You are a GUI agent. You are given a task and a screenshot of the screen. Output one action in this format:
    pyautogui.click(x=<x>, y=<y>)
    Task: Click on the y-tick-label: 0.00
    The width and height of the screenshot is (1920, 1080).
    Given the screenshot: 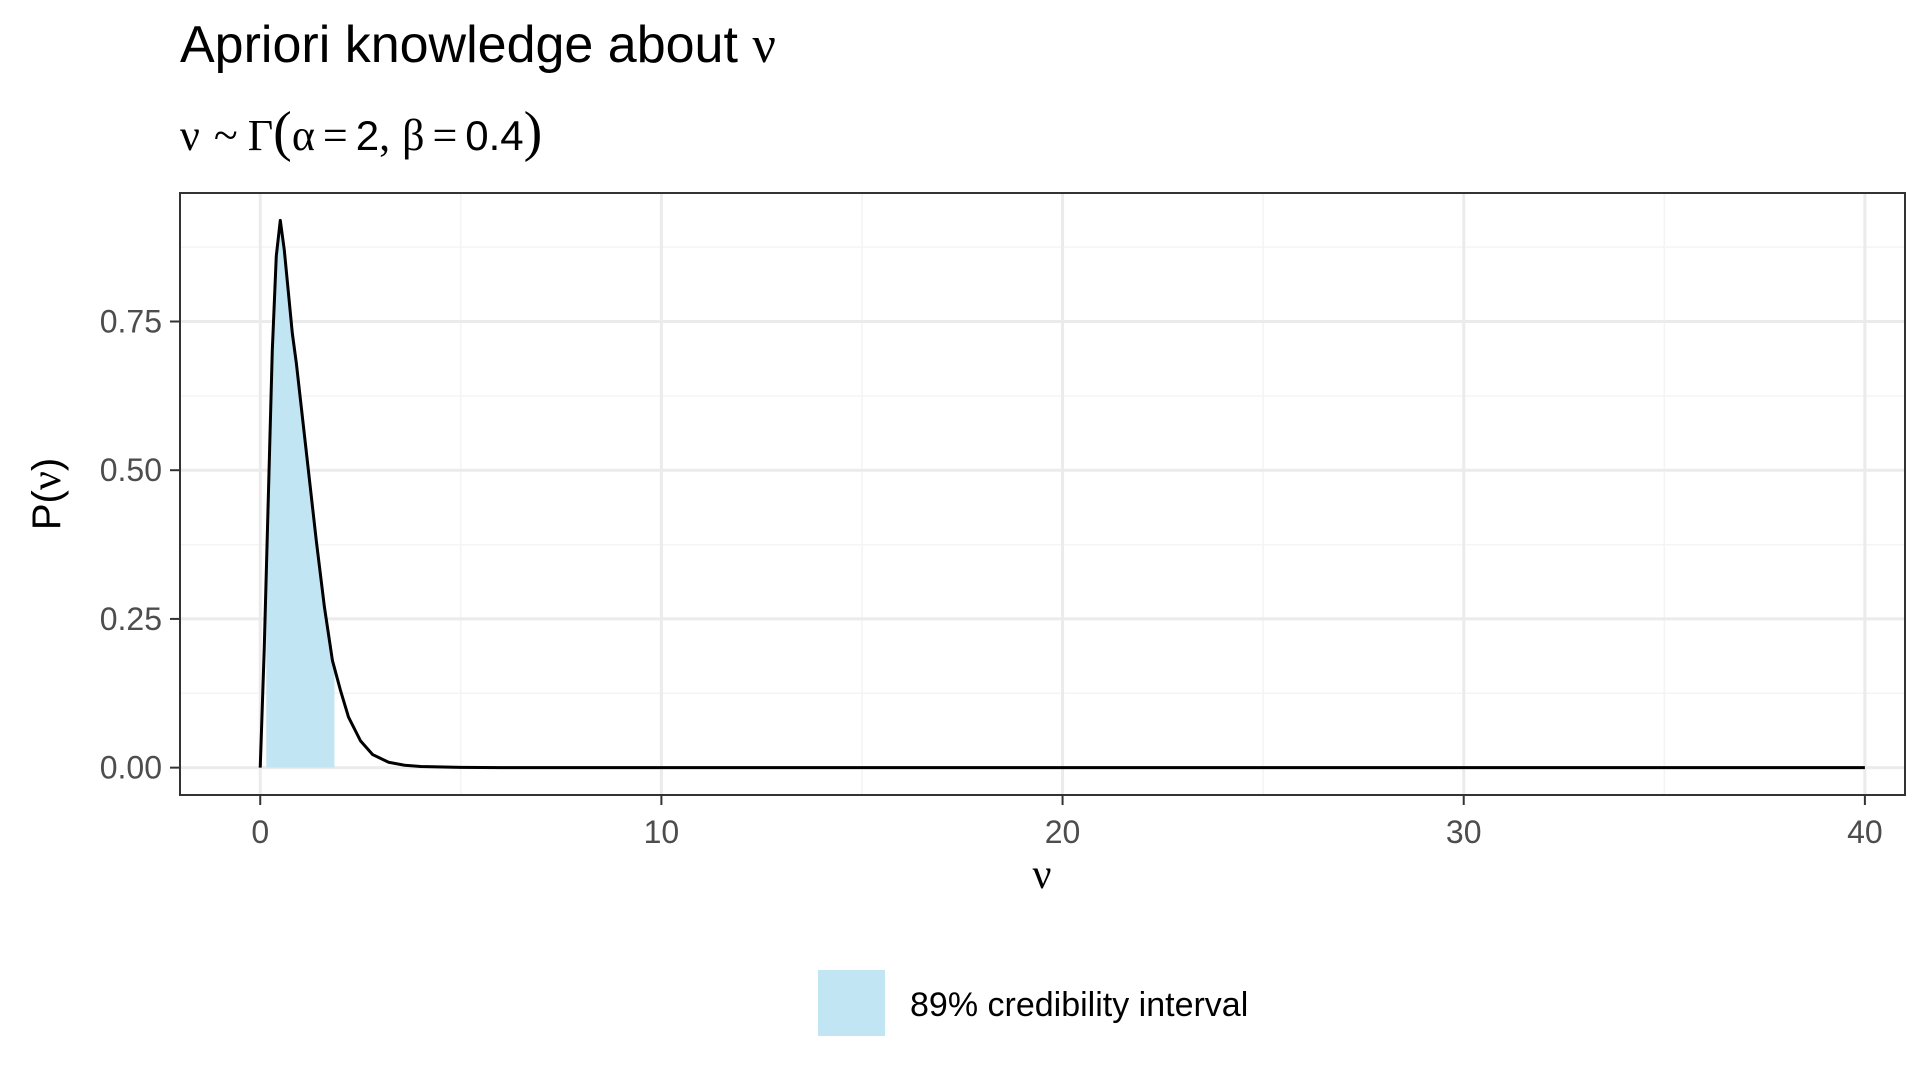 What is the action you would take?
    pyautogui.click(x=131, y=768)
    